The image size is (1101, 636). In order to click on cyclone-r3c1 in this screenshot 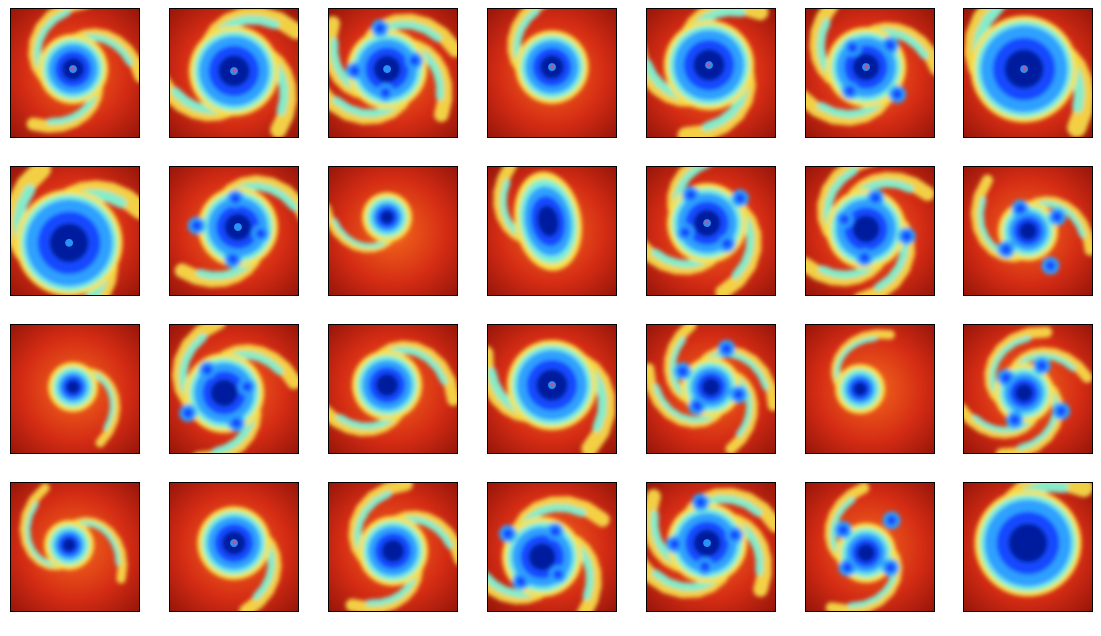, I will do `click(75, 389)`.